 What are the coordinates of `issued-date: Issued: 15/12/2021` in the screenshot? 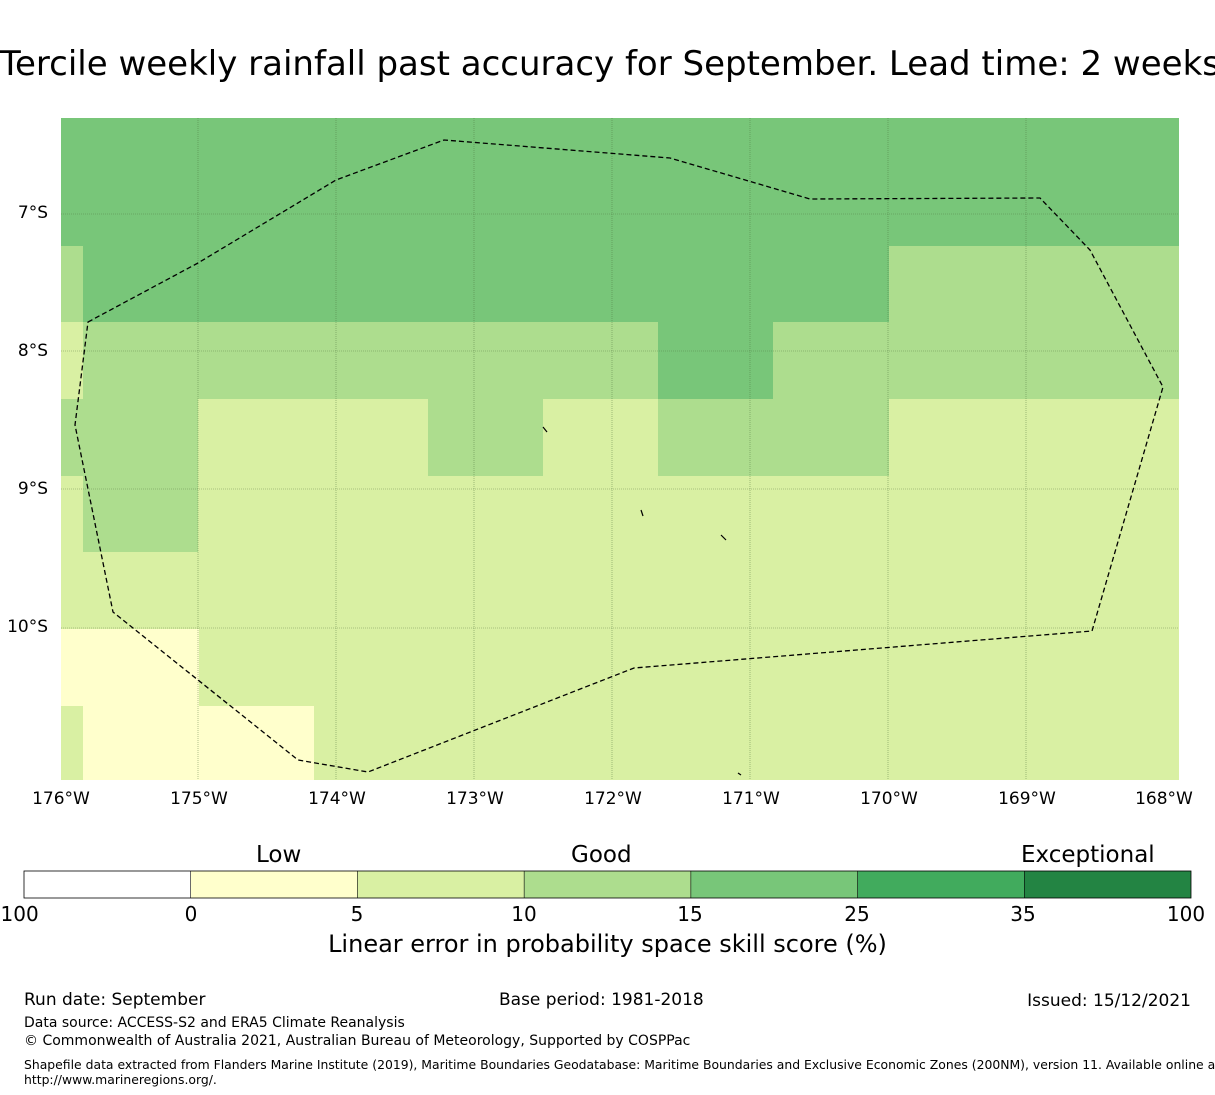 It's located at (1109, 1001).